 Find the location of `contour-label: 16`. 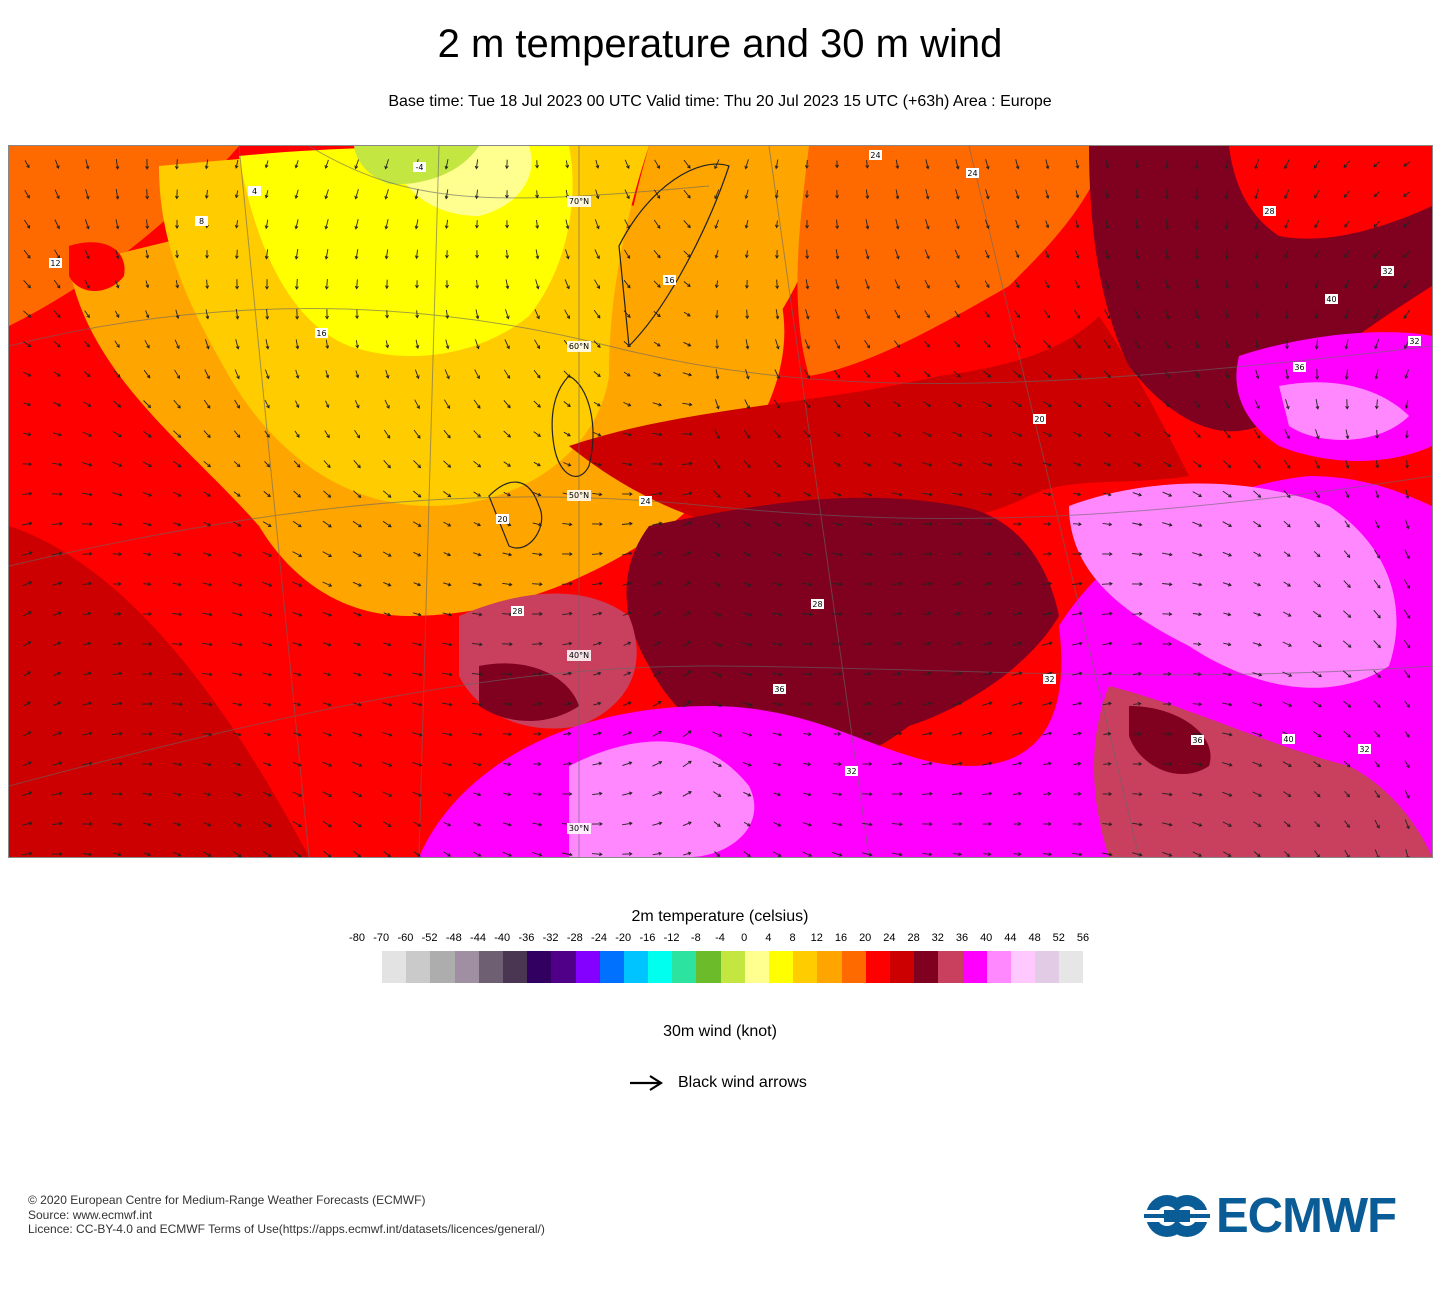

contour-label: 16 is located at coordinates (321, 333).